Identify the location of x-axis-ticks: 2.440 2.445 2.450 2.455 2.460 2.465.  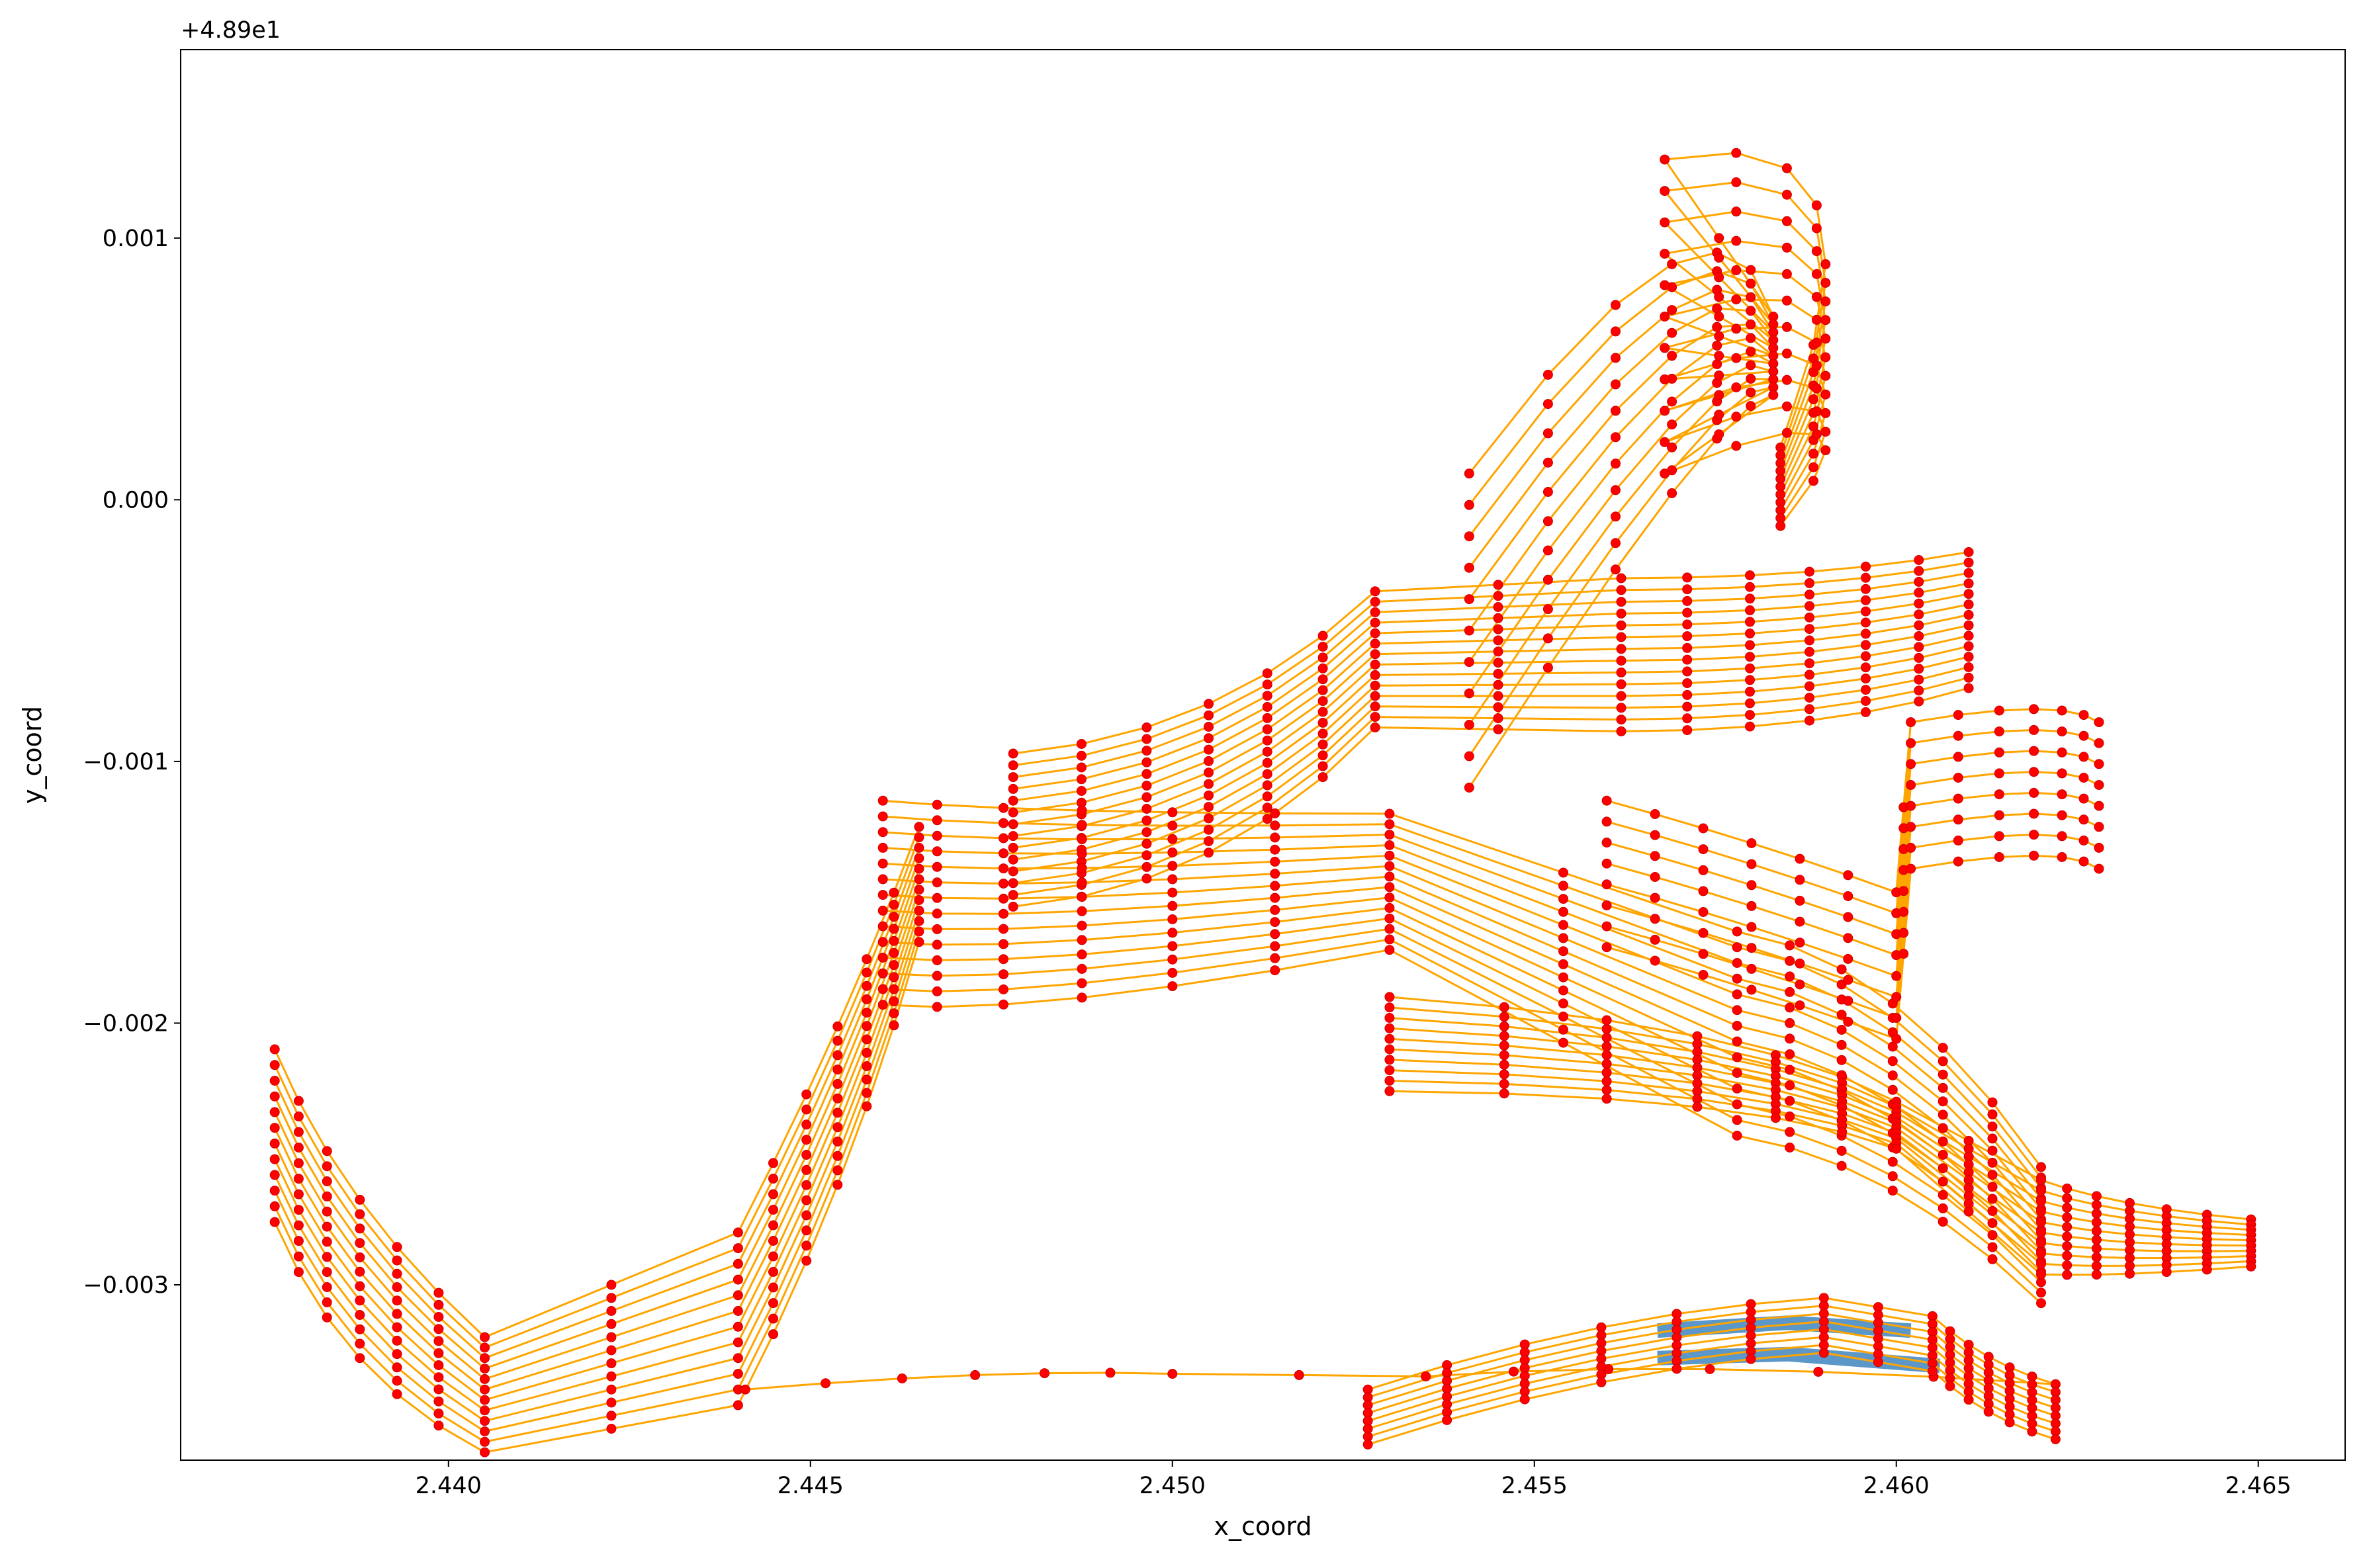
(1354, 1480).